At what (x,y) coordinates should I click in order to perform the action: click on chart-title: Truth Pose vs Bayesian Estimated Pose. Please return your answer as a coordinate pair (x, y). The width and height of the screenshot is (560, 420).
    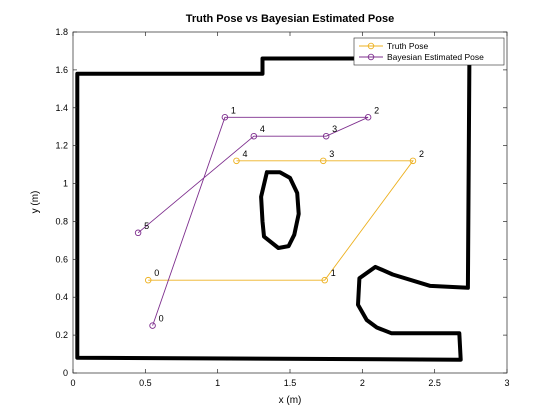
    Looking at the image, I should click on (290, 19).